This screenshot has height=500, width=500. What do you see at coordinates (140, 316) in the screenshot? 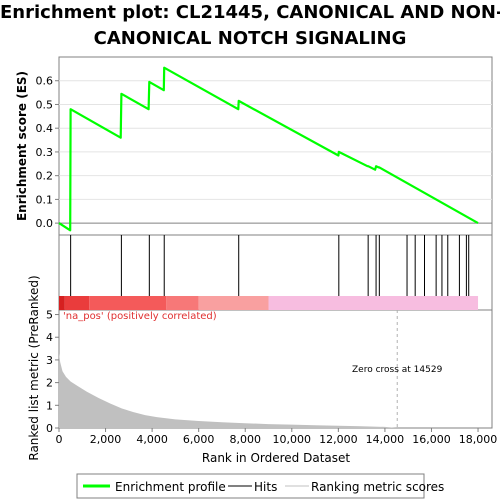
I see `pos-label: 'na_pos' (positively correlated)` at bounding box center [140, 316].